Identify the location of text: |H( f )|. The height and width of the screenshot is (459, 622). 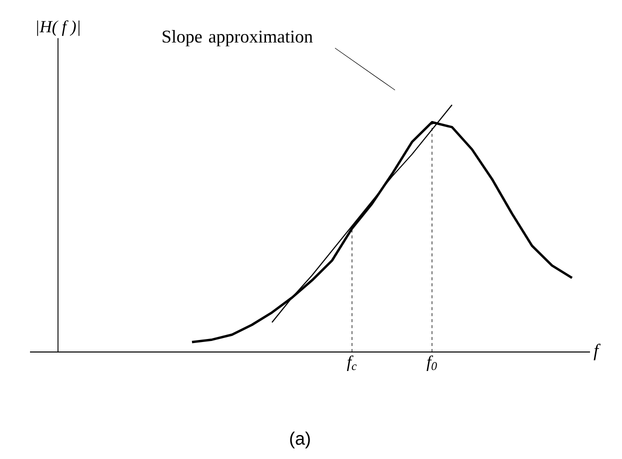
(58, 28).